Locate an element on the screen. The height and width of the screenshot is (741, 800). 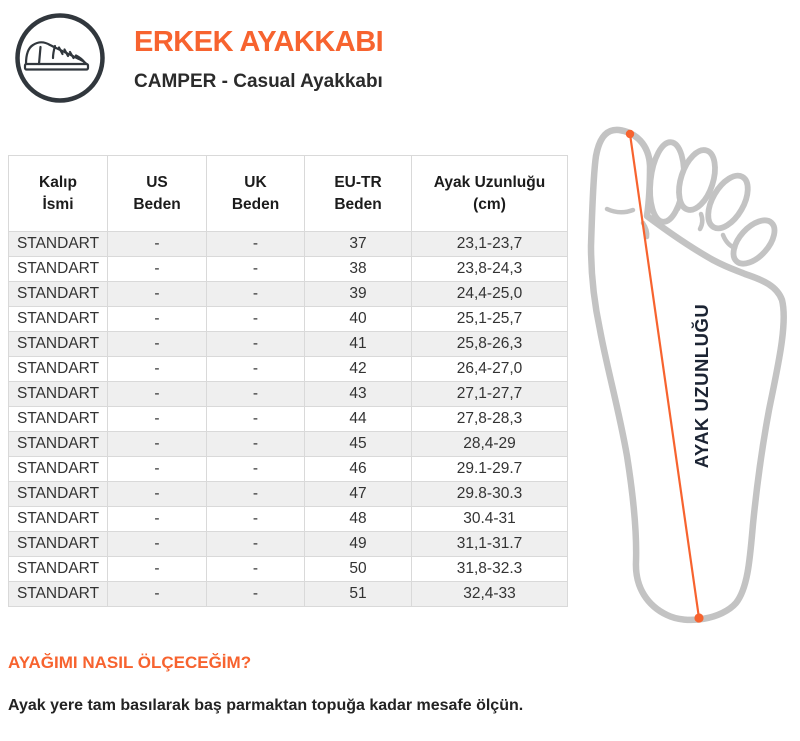
cell-ayak-uzunlugu: 23,1-23,7 is located at coordinates (489, 244).